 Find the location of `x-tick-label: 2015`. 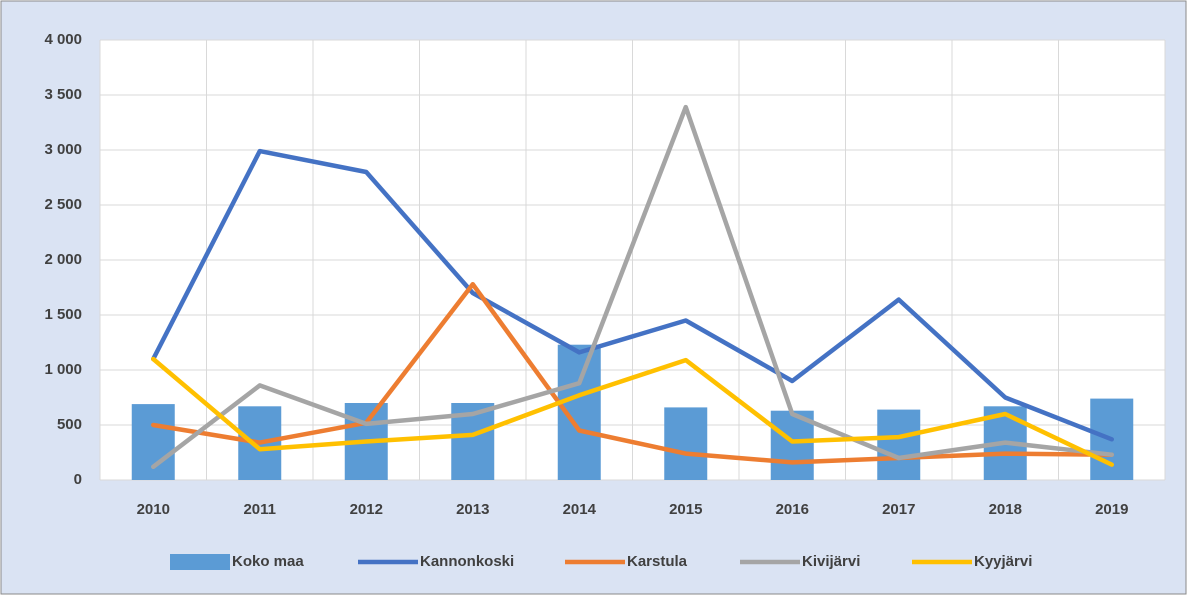

x-tick-label: 2015 is located at coordinates (685, 509).